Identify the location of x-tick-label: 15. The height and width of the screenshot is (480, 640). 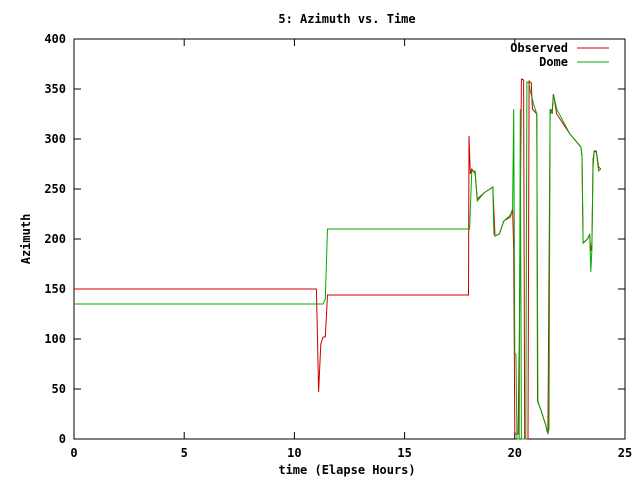
(404, 453).